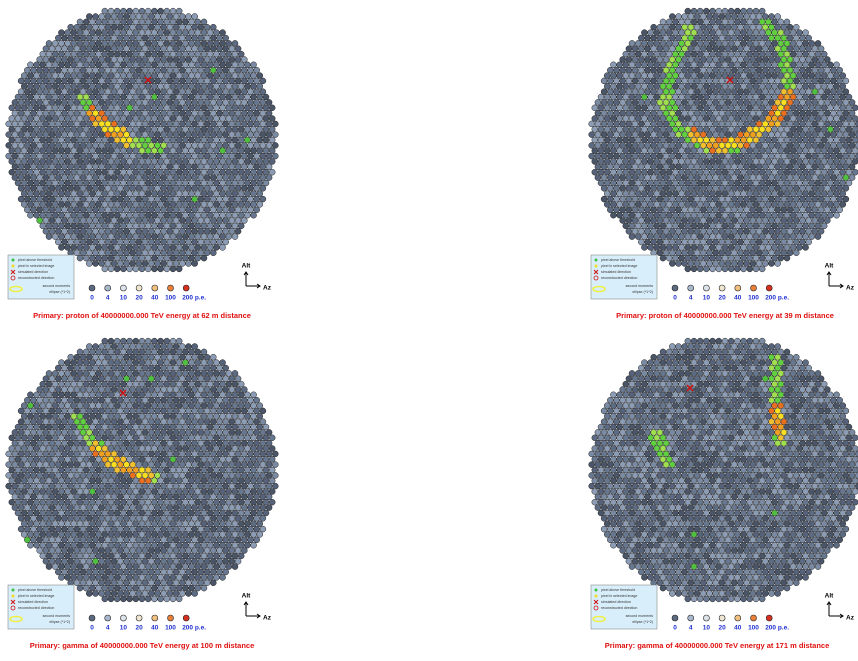 The image size is (858, 661). I want to click on legend-marker, so click(596, 260).